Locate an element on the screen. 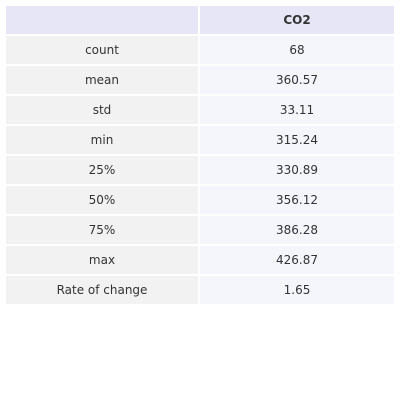 Image resolution: width=400 pixels, height=400 pixels. column-header-co2: CO2 is located at coordinates (297, 21).